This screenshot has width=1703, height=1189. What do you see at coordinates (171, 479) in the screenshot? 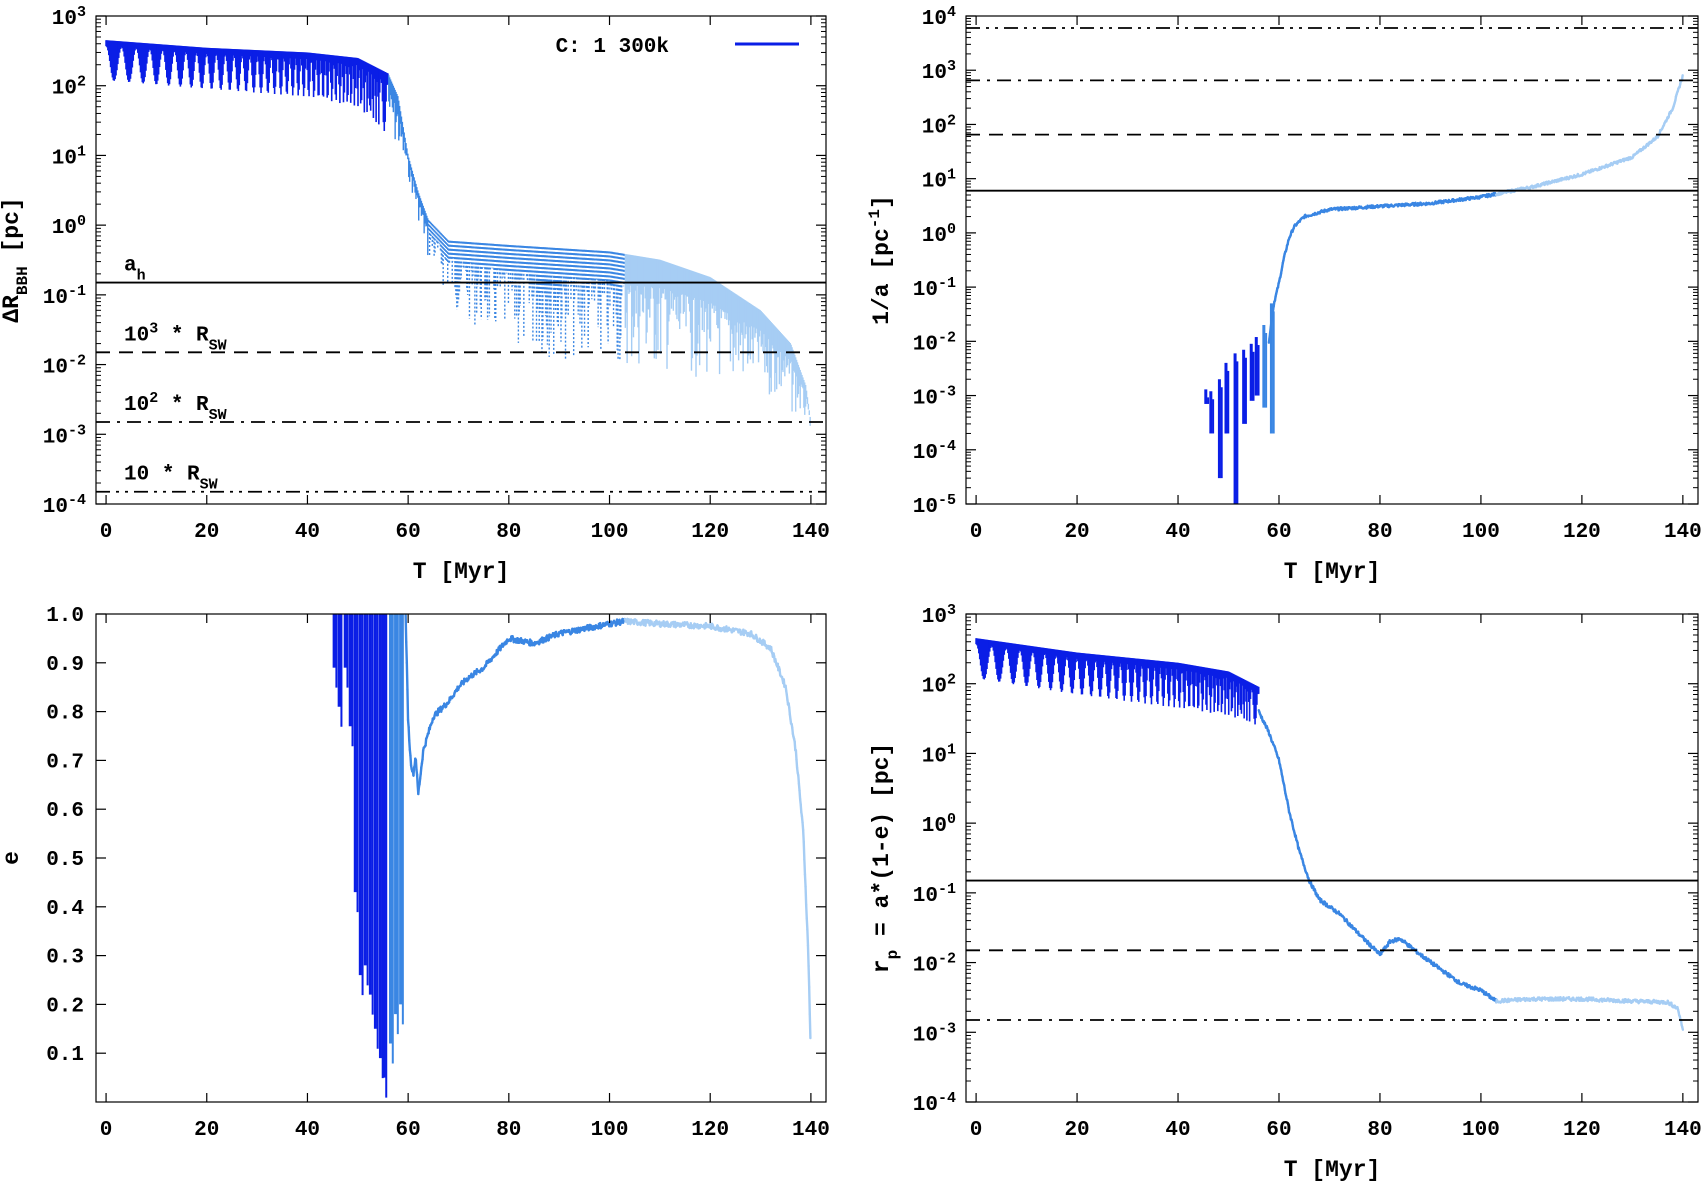
I see `ref-line-label: 10 * RSW` at bounding box center [171, 479].